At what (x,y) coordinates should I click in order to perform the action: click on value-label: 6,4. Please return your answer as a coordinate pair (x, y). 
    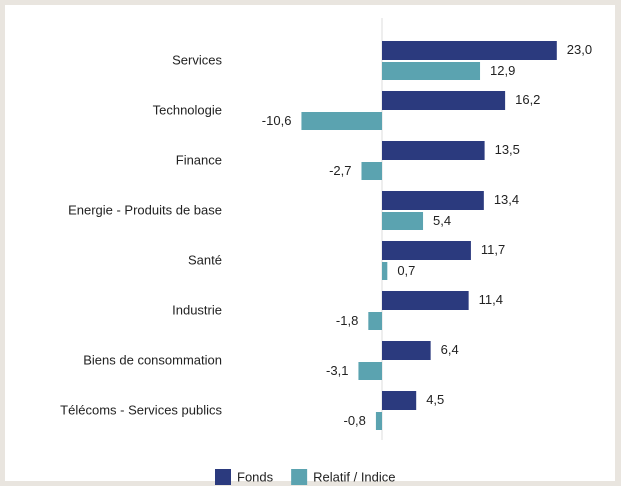
    Looking at the image, I should click on (450, 349).